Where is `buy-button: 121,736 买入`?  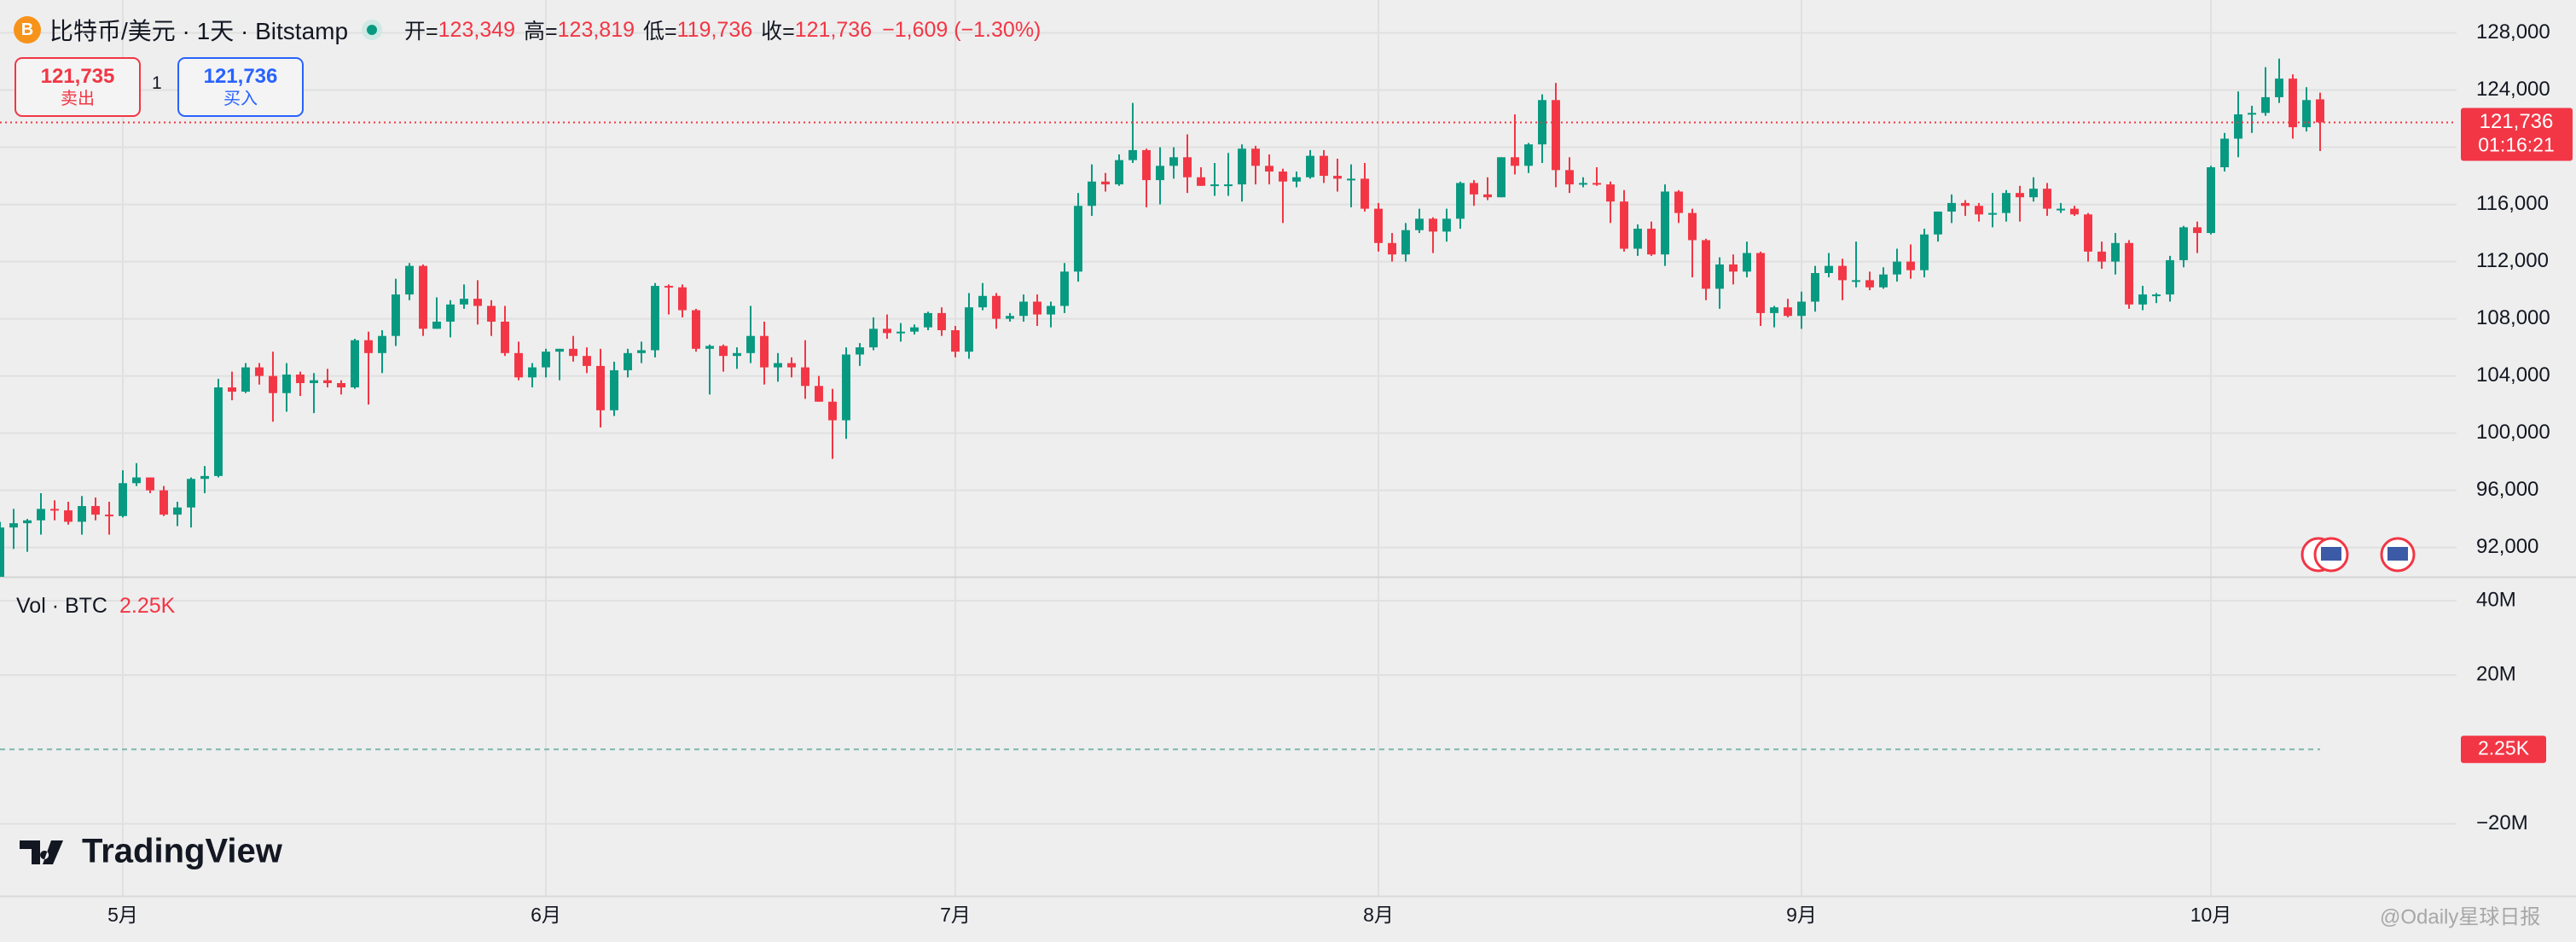
buy-button: 121,736 买入 is located at coordinates (240, 87).